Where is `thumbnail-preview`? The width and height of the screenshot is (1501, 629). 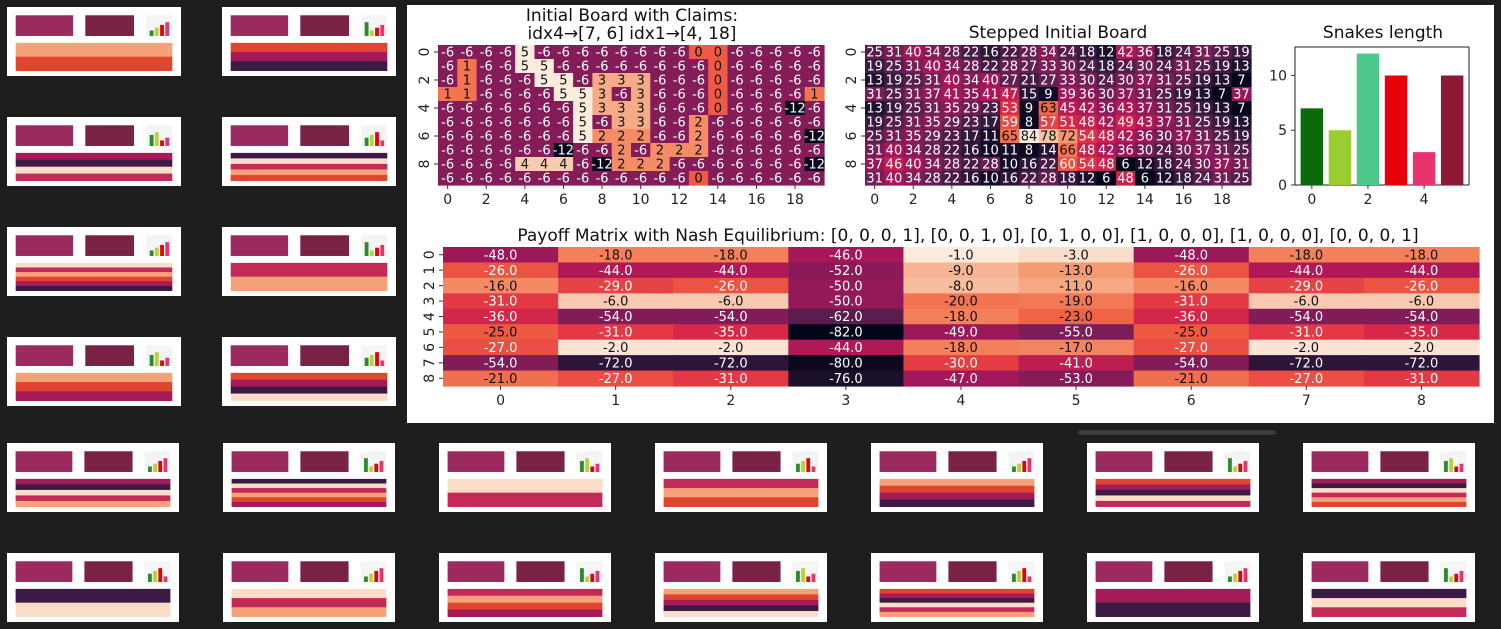
thumbnail-preview is located at coordinates (94, 373).